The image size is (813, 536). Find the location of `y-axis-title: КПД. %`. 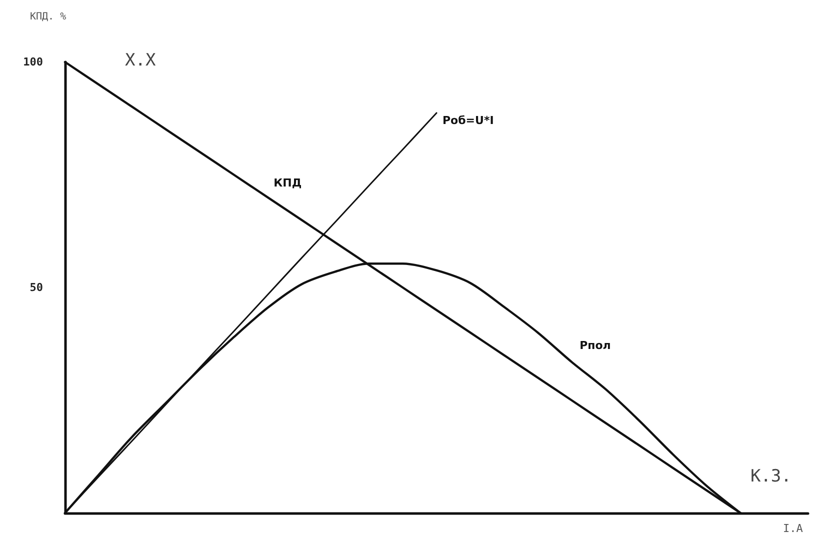

y-axis-title: КПД. % is located at coordinates (48, 17).